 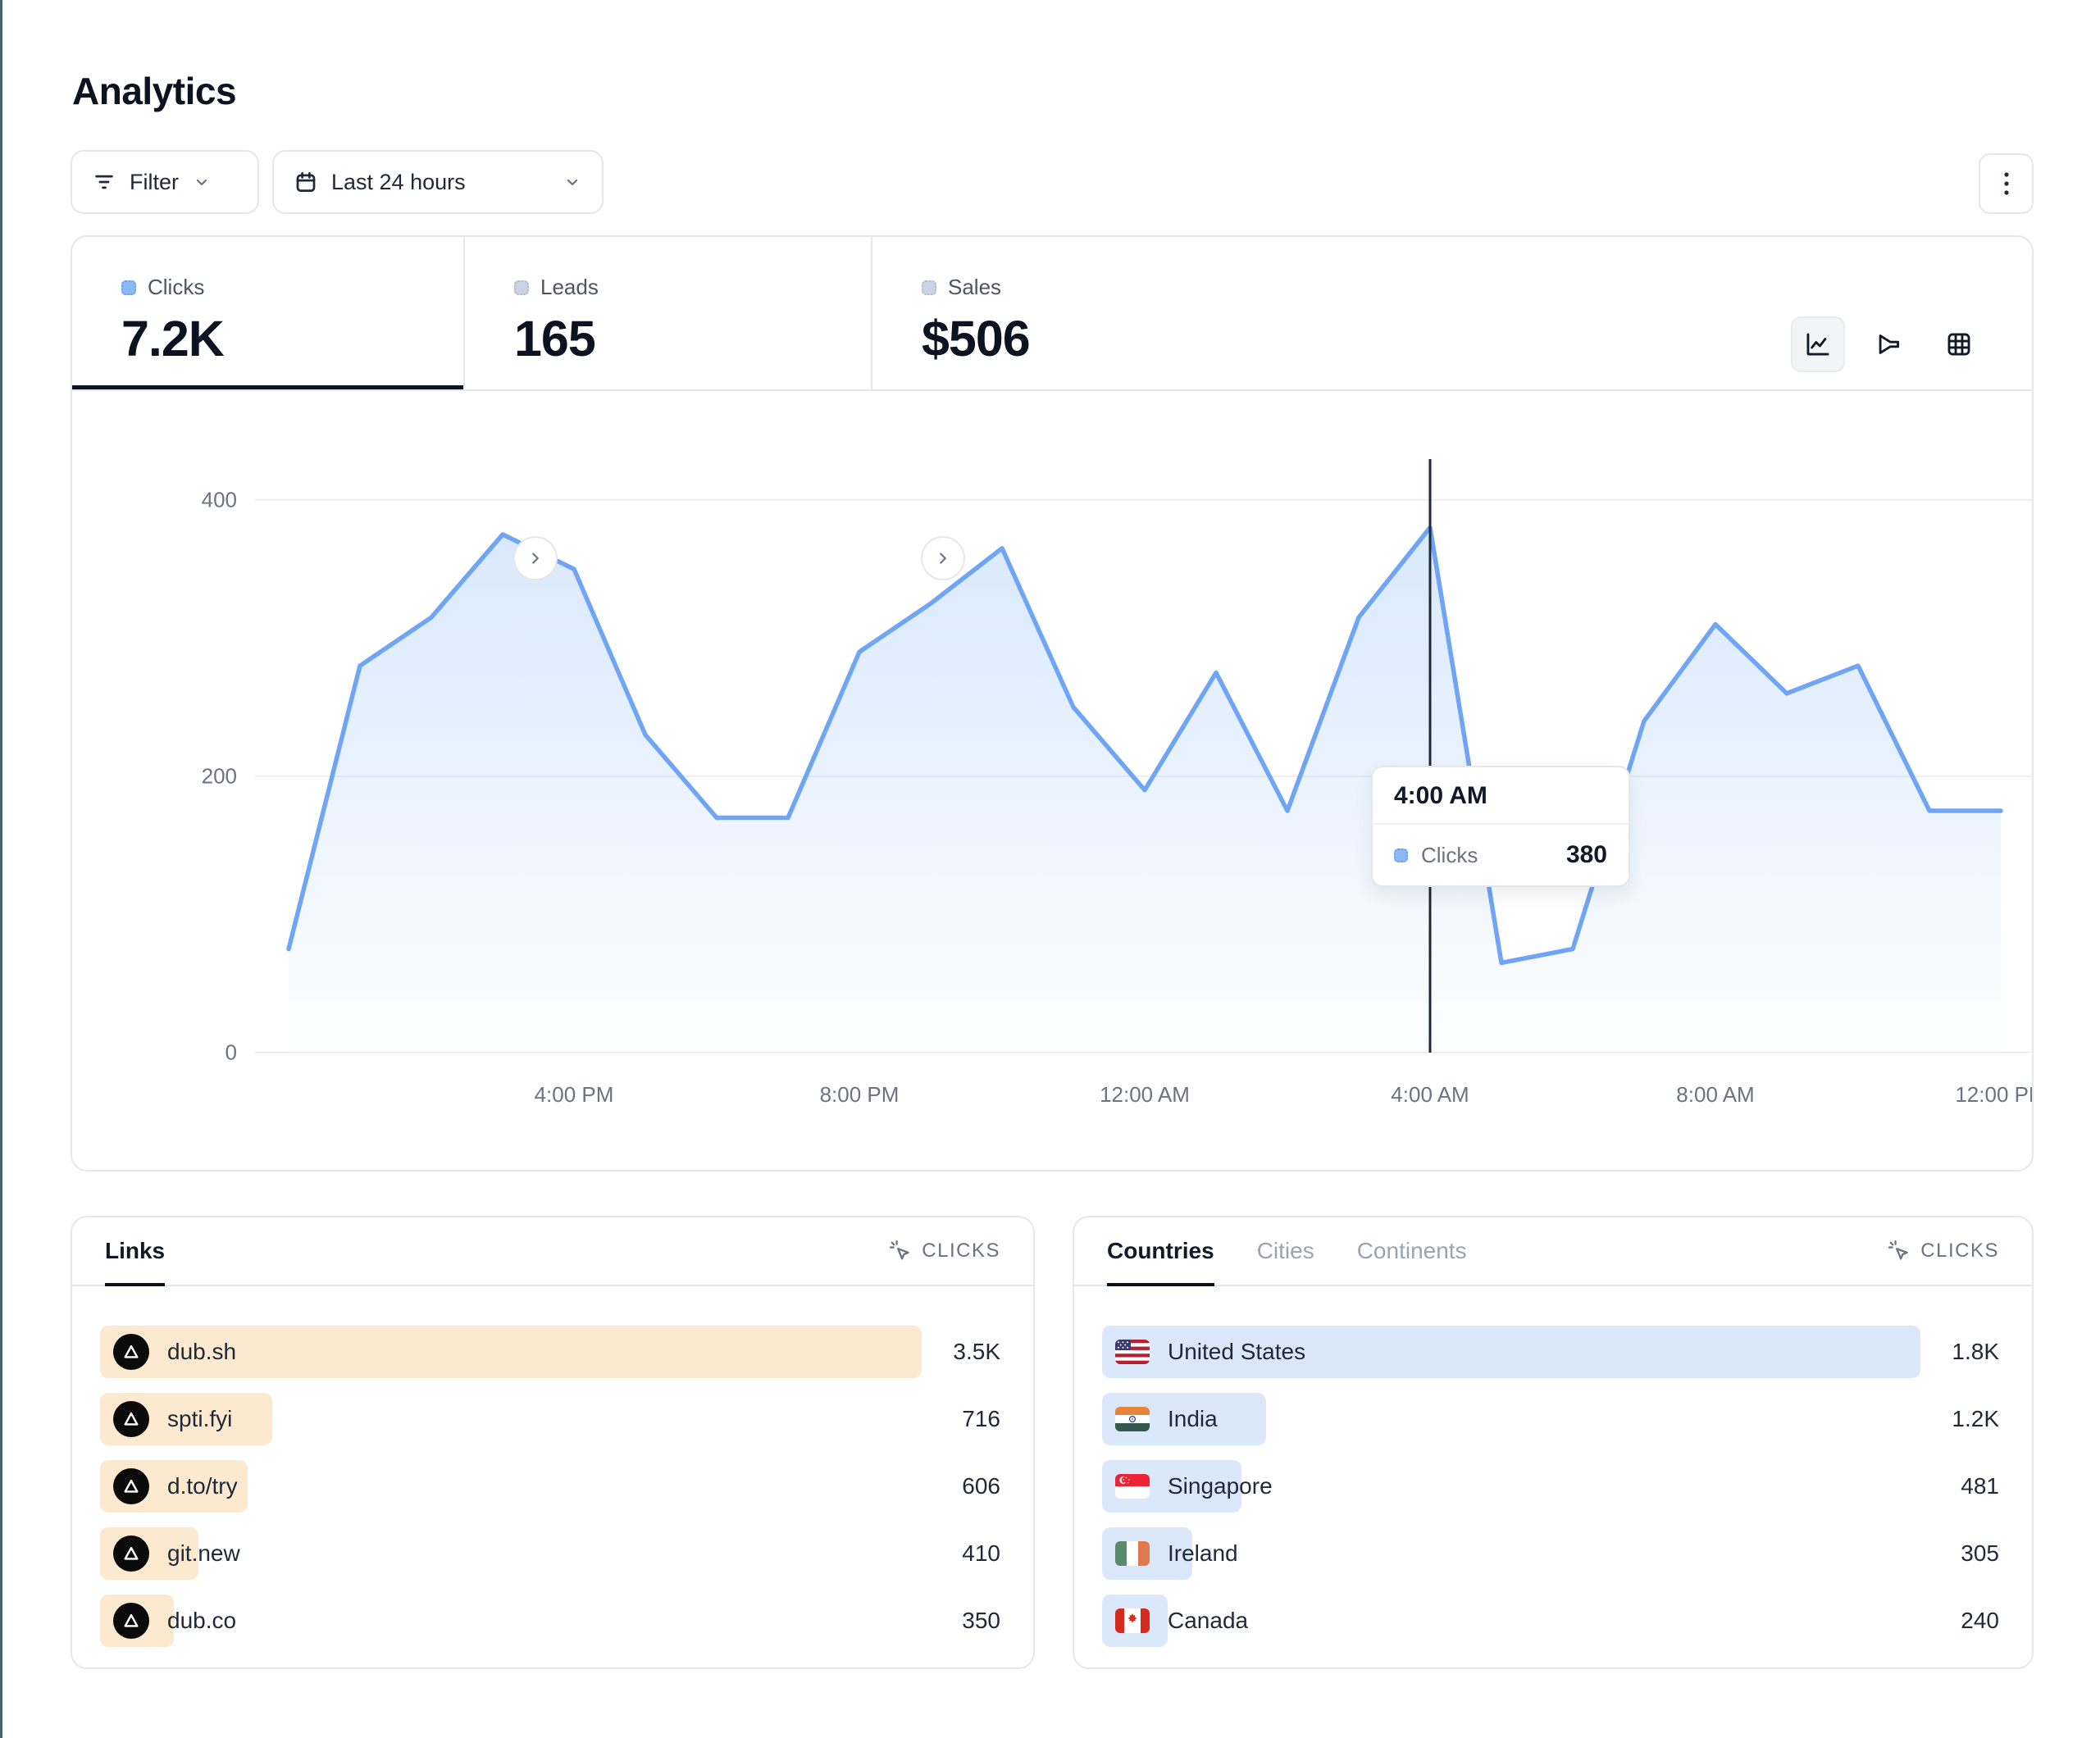 What do you see at coordinates (1203, 1553) in the screenshot?
I see `row-label: Ireland` at bounding box center [1203, 1553].